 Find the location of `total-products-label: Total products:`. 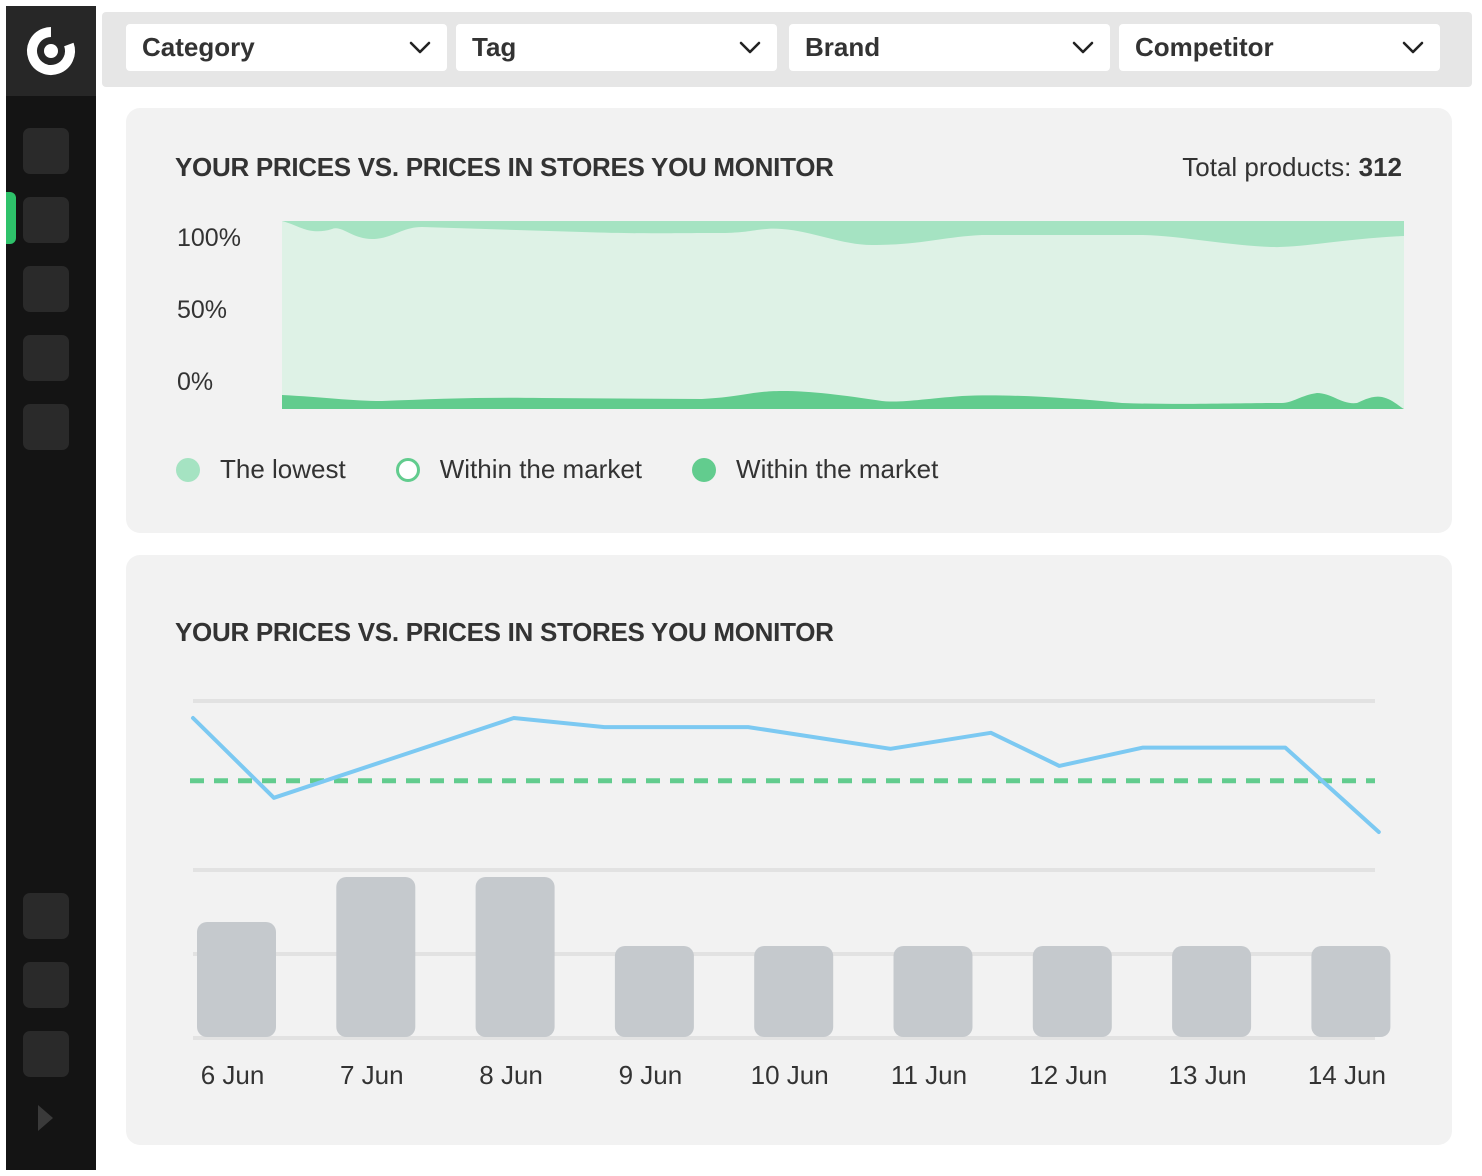

total-products-label: Total products: is located at coordinates (1267, 167).